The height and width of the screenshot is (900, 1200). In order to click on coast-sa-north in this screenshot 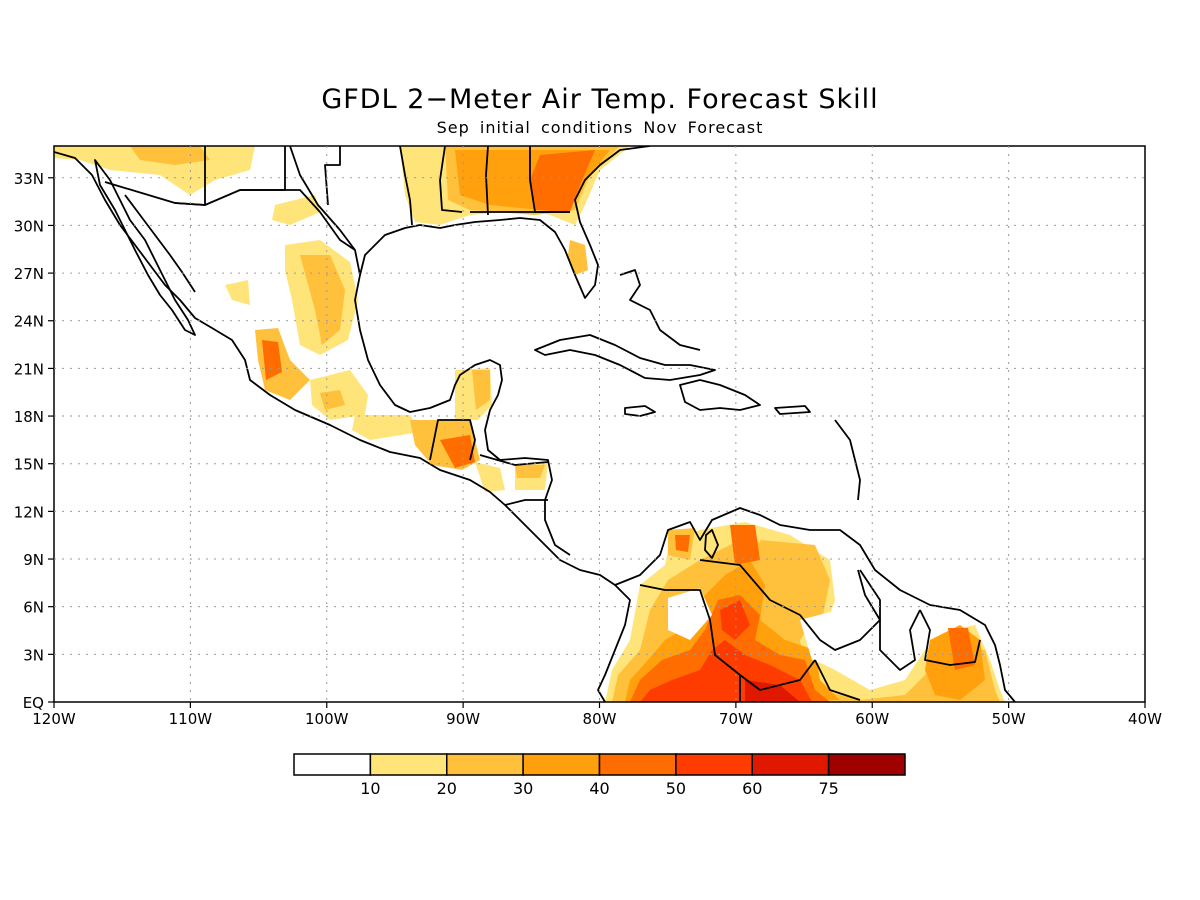, I will do `click(815, 604)`.